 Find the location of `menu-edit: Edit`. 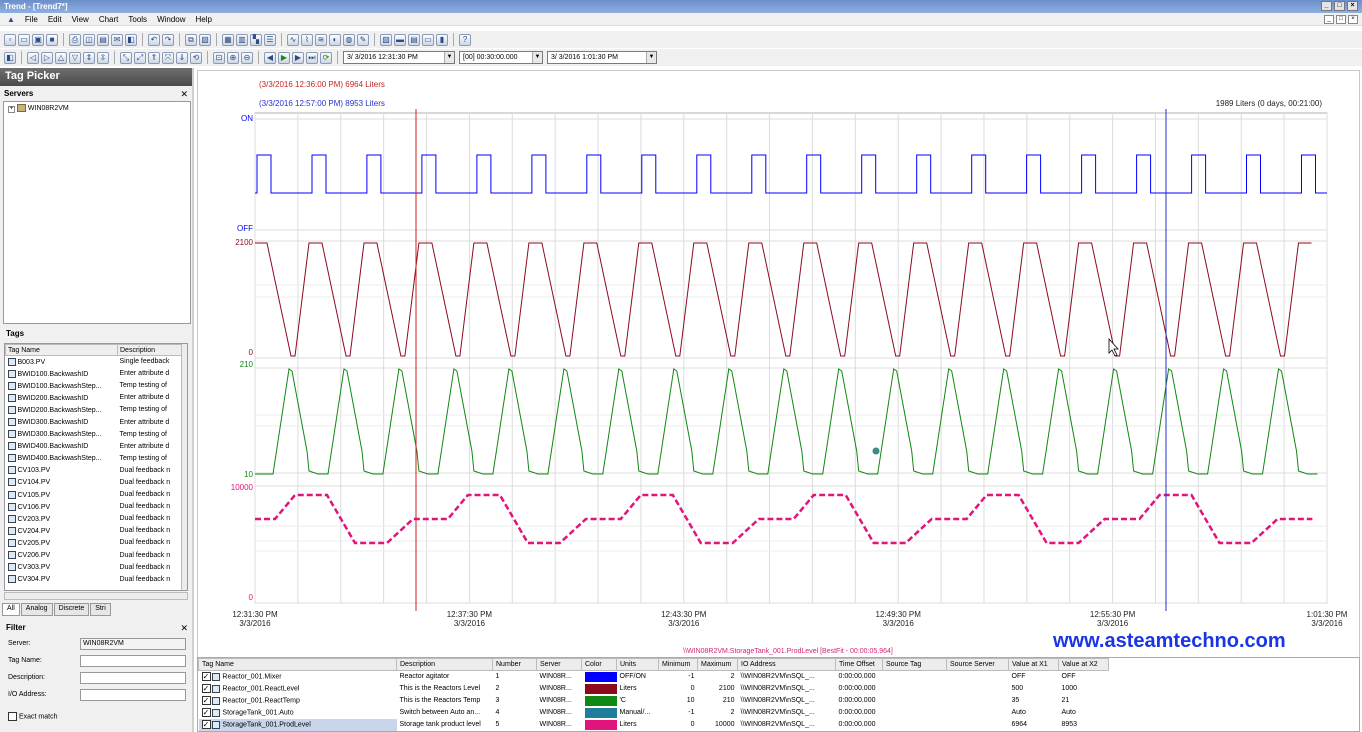

menu-edit: Edit is located at coordinates (54, 19).